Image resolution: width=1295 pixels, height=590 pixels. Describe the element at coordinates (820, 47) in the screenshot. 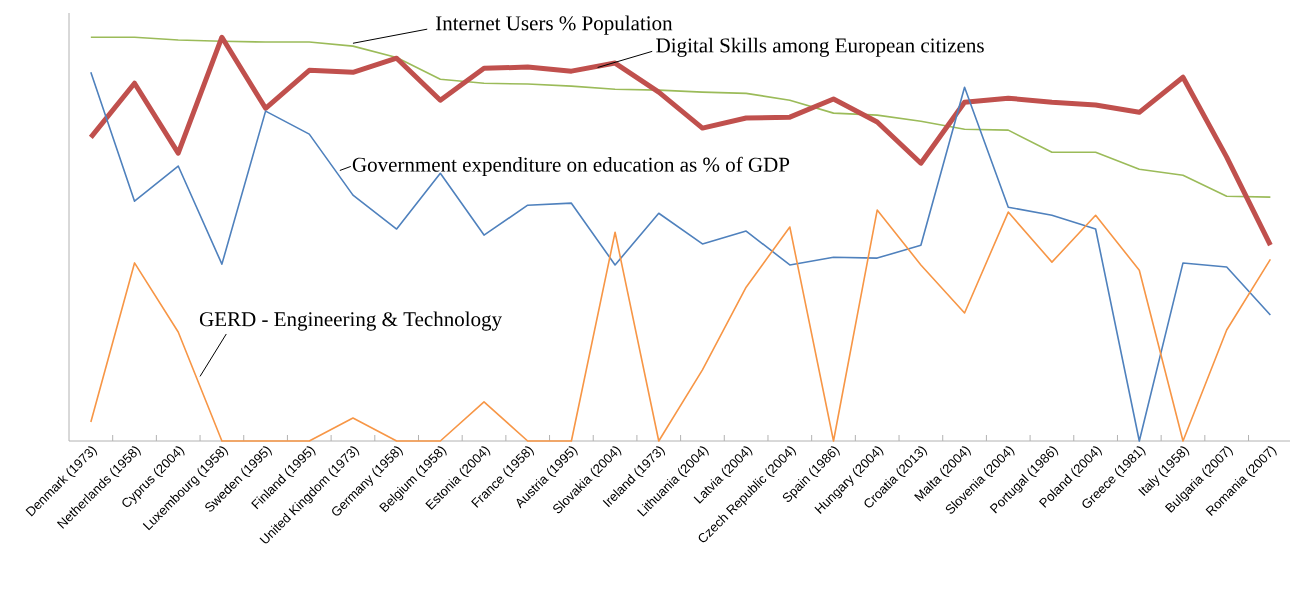

I see `series-label: Digital Skills among European citizens` at that location.